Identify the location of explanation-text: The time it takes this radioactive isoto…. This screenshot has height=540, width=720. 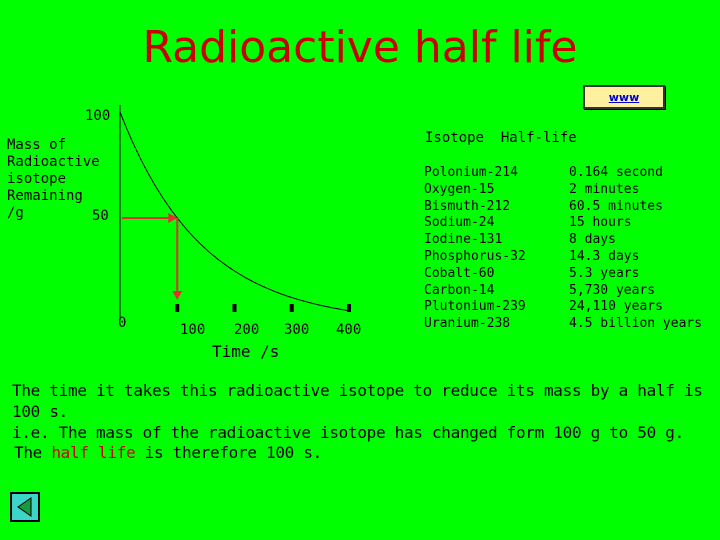
(366, 411).